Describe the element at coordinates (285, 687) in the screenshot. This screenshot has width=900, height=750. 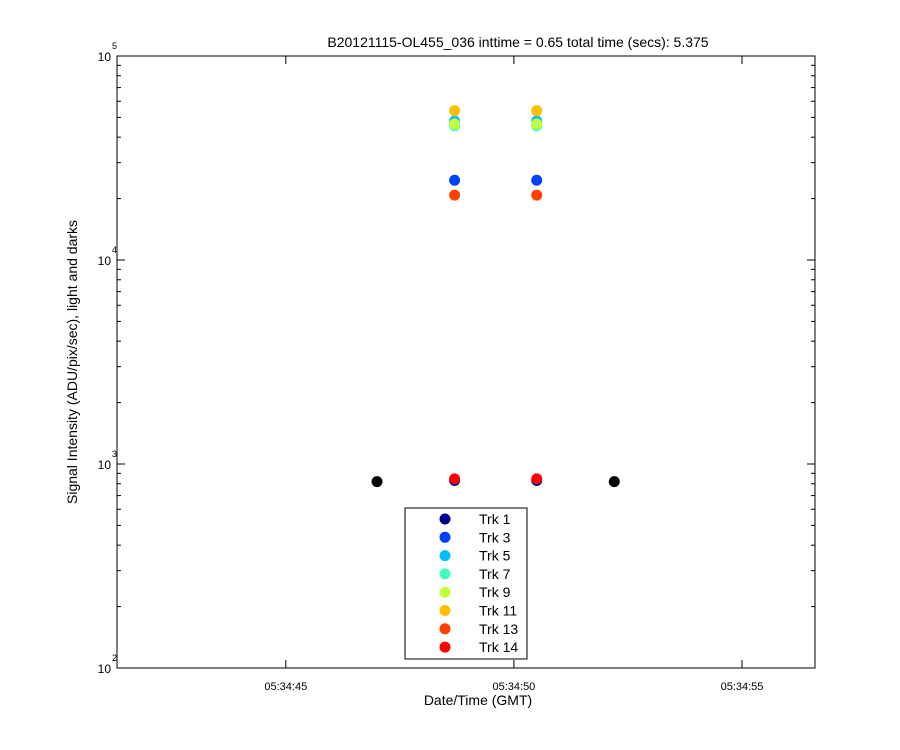
I see `x-tick-label: 05:34:45` at that location.